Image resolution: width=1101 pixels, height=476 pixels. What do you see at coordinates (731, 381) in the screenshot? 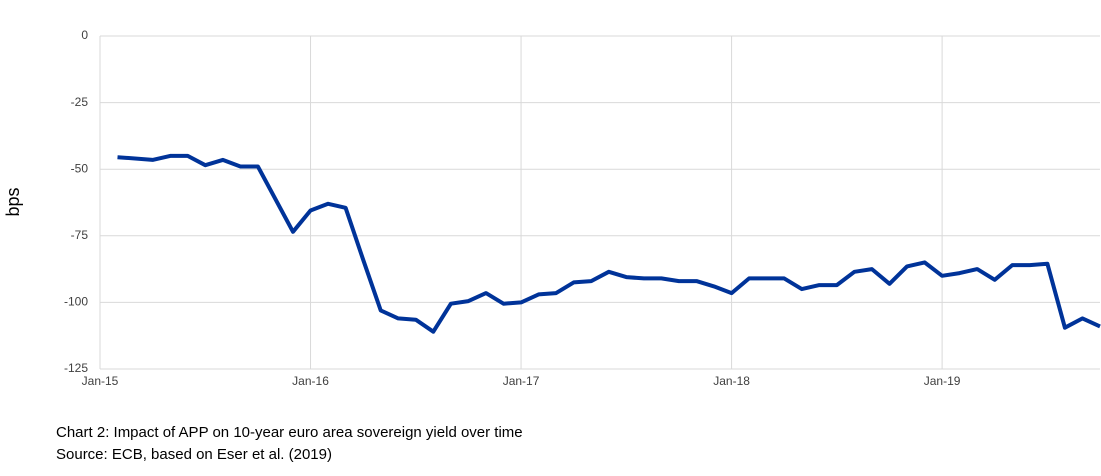
I see `x-tick-label: Jan-18` at bounding box center [731, 381].